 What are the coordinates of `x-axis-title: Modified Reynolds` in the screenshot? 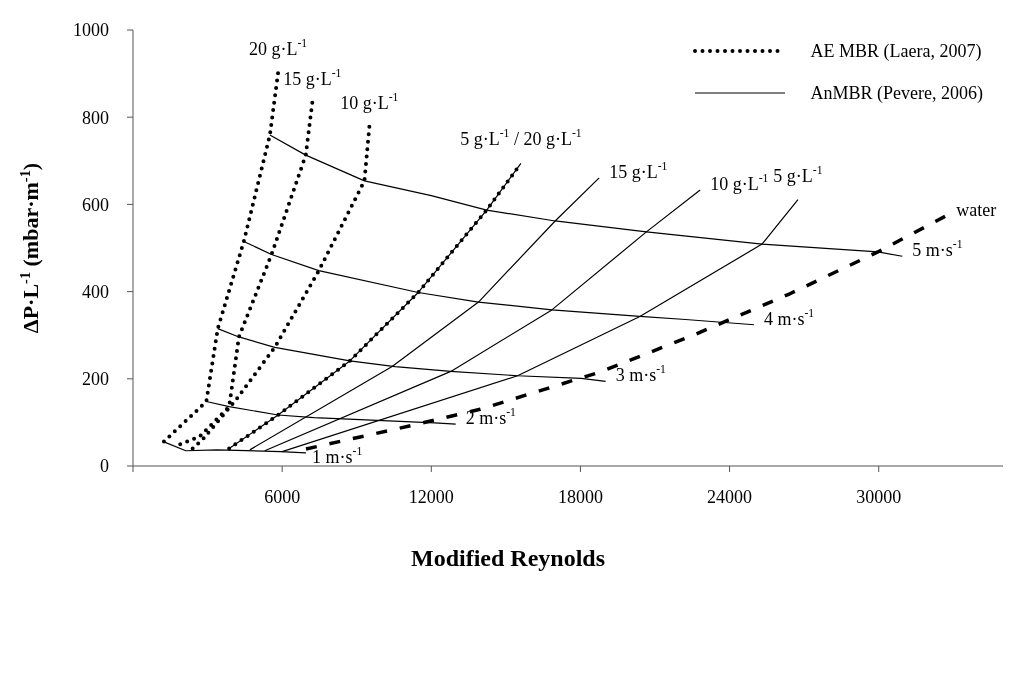 It's located at (508, 558).